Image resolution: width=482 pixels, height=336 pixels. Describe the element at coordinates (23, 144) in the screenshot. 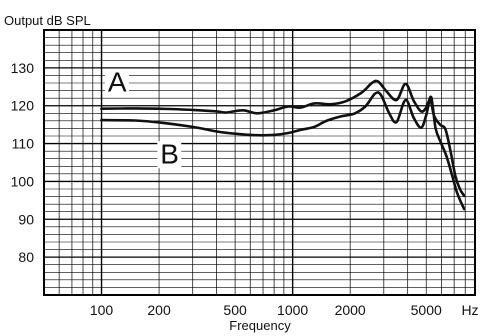

I see `y-tick-label: 110` at that location.